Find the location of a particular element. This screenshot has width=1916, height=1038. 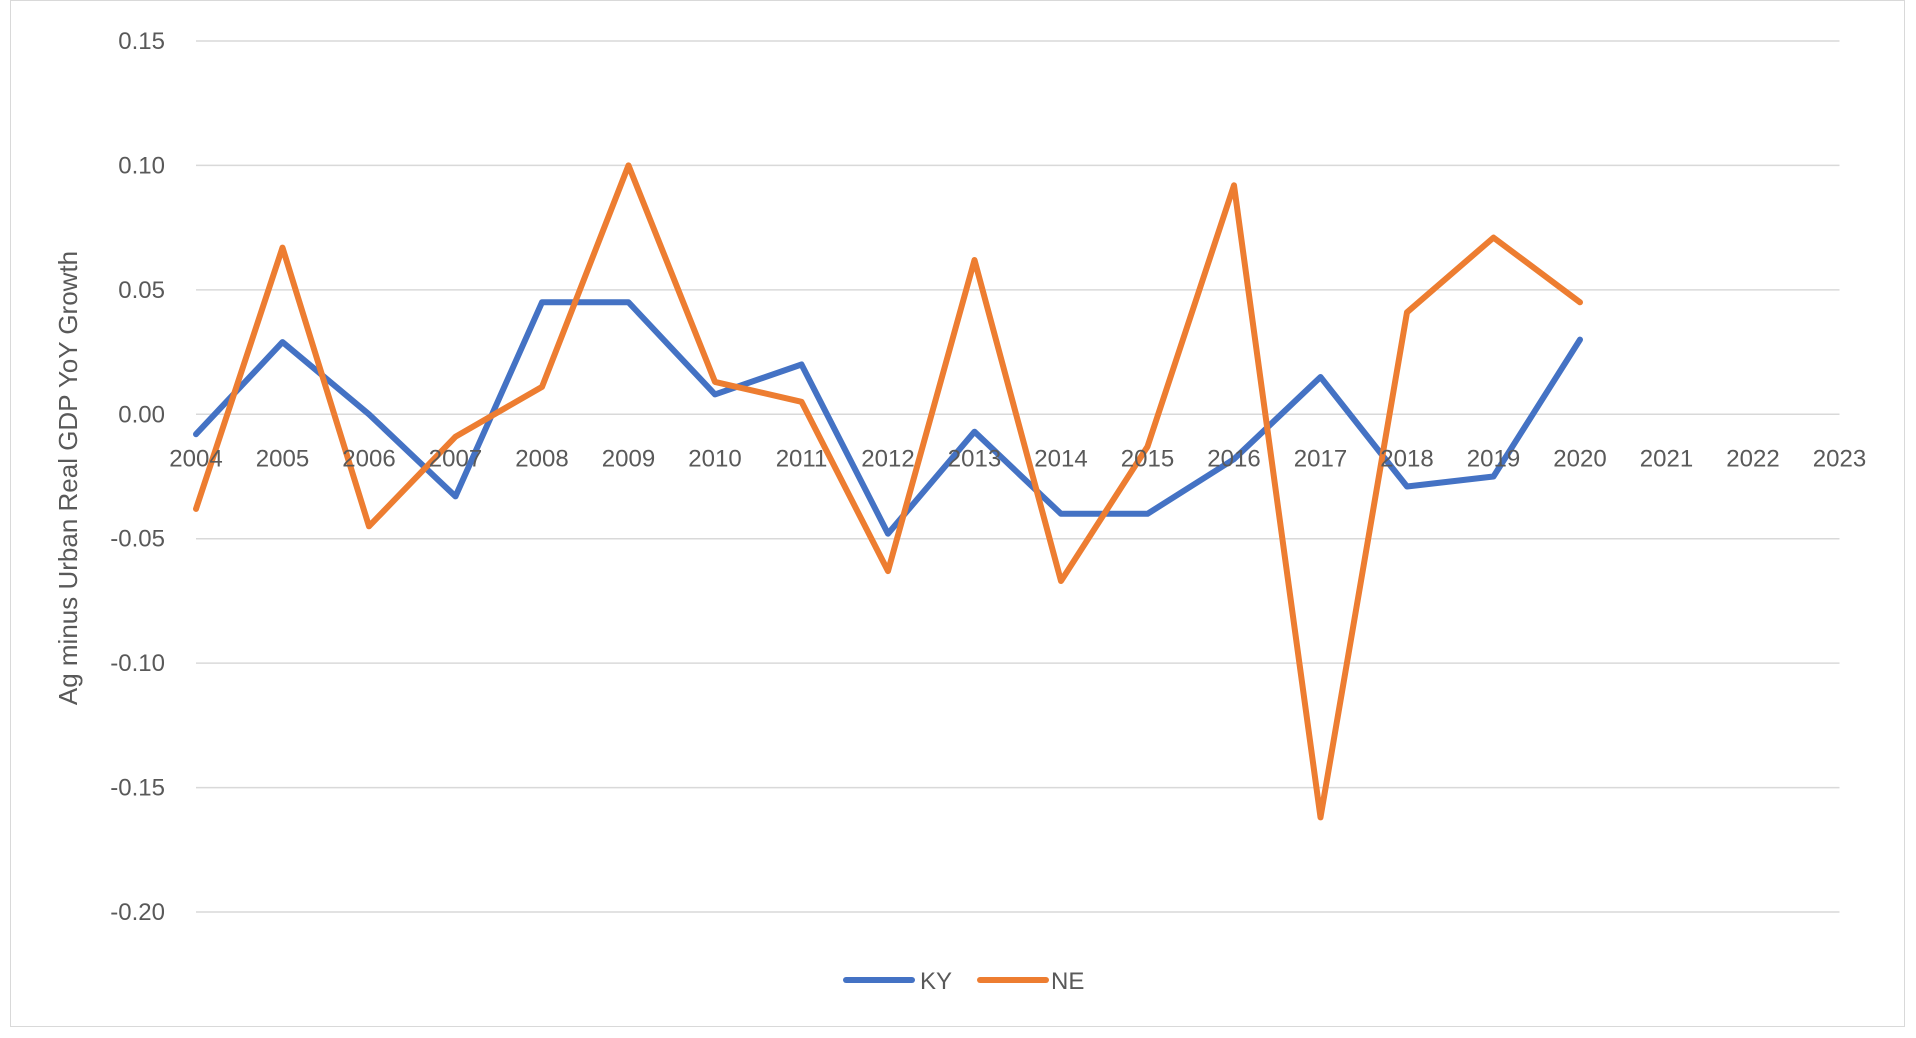

x-tick-label: 2004 is located at coordinates (195, 458).